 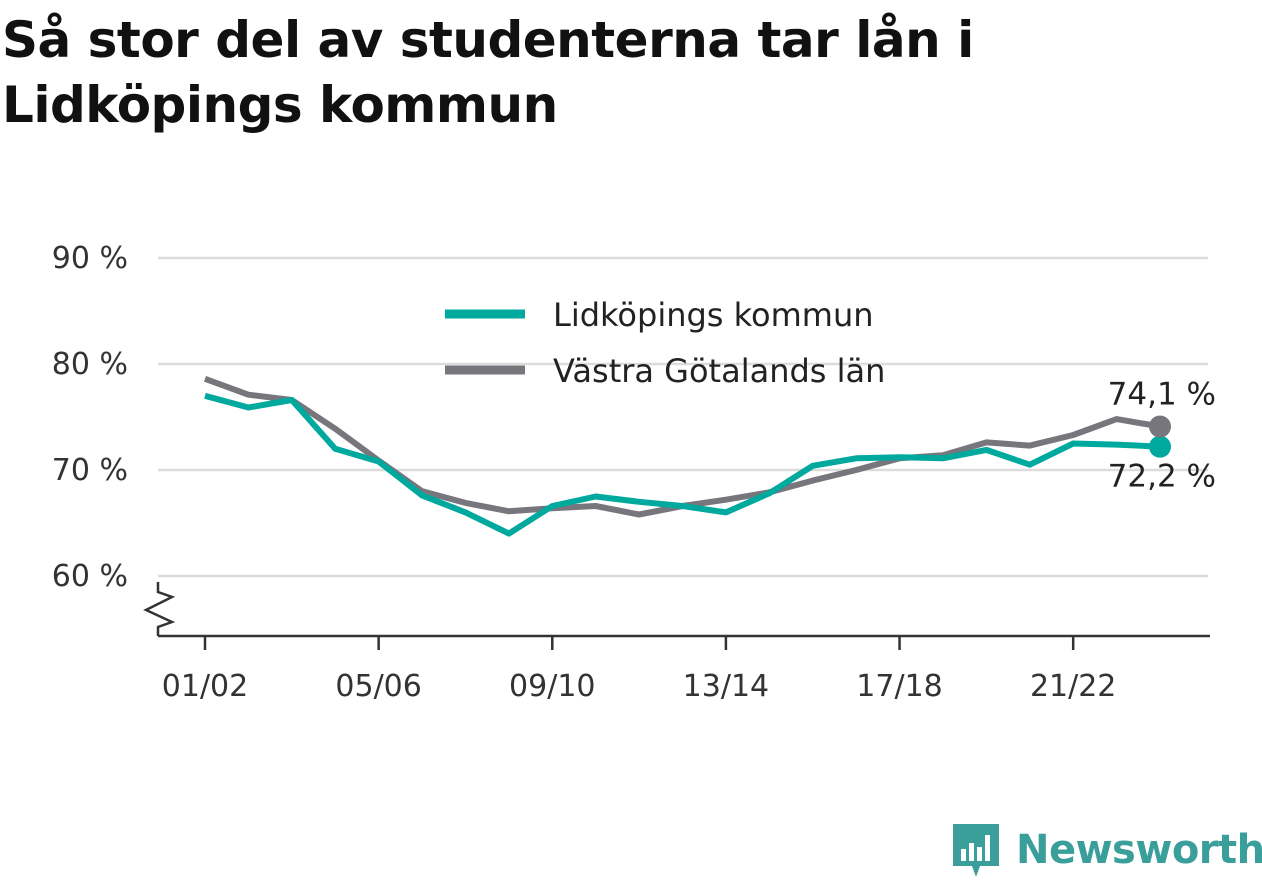 I want to click on end-value-label: 72,2 %, so click(x=1162, y=477).